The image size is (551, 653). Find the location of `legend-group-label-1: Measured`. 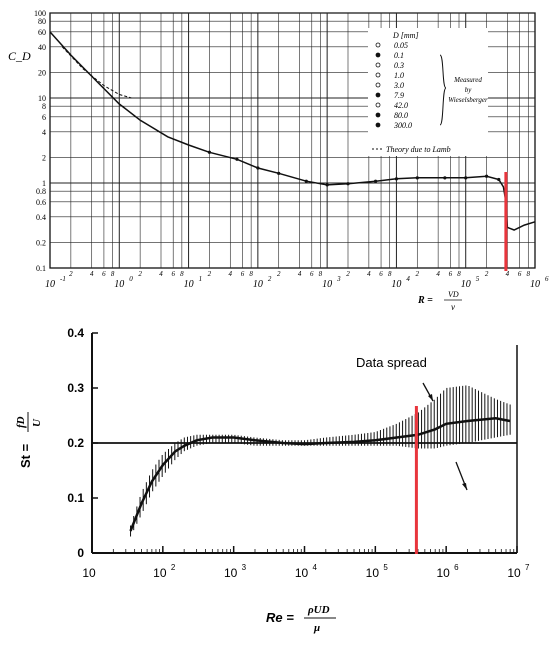

legend-group-label-1: Measured is located at coordinates (467, 80).